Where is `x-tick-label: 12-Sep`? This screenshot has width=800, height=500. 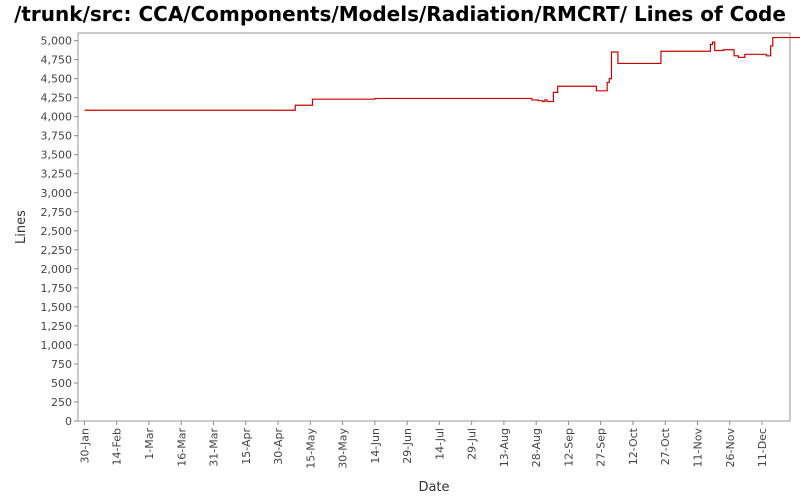
x-tick-label: 12-Sep is located at coordinates (568, 447).